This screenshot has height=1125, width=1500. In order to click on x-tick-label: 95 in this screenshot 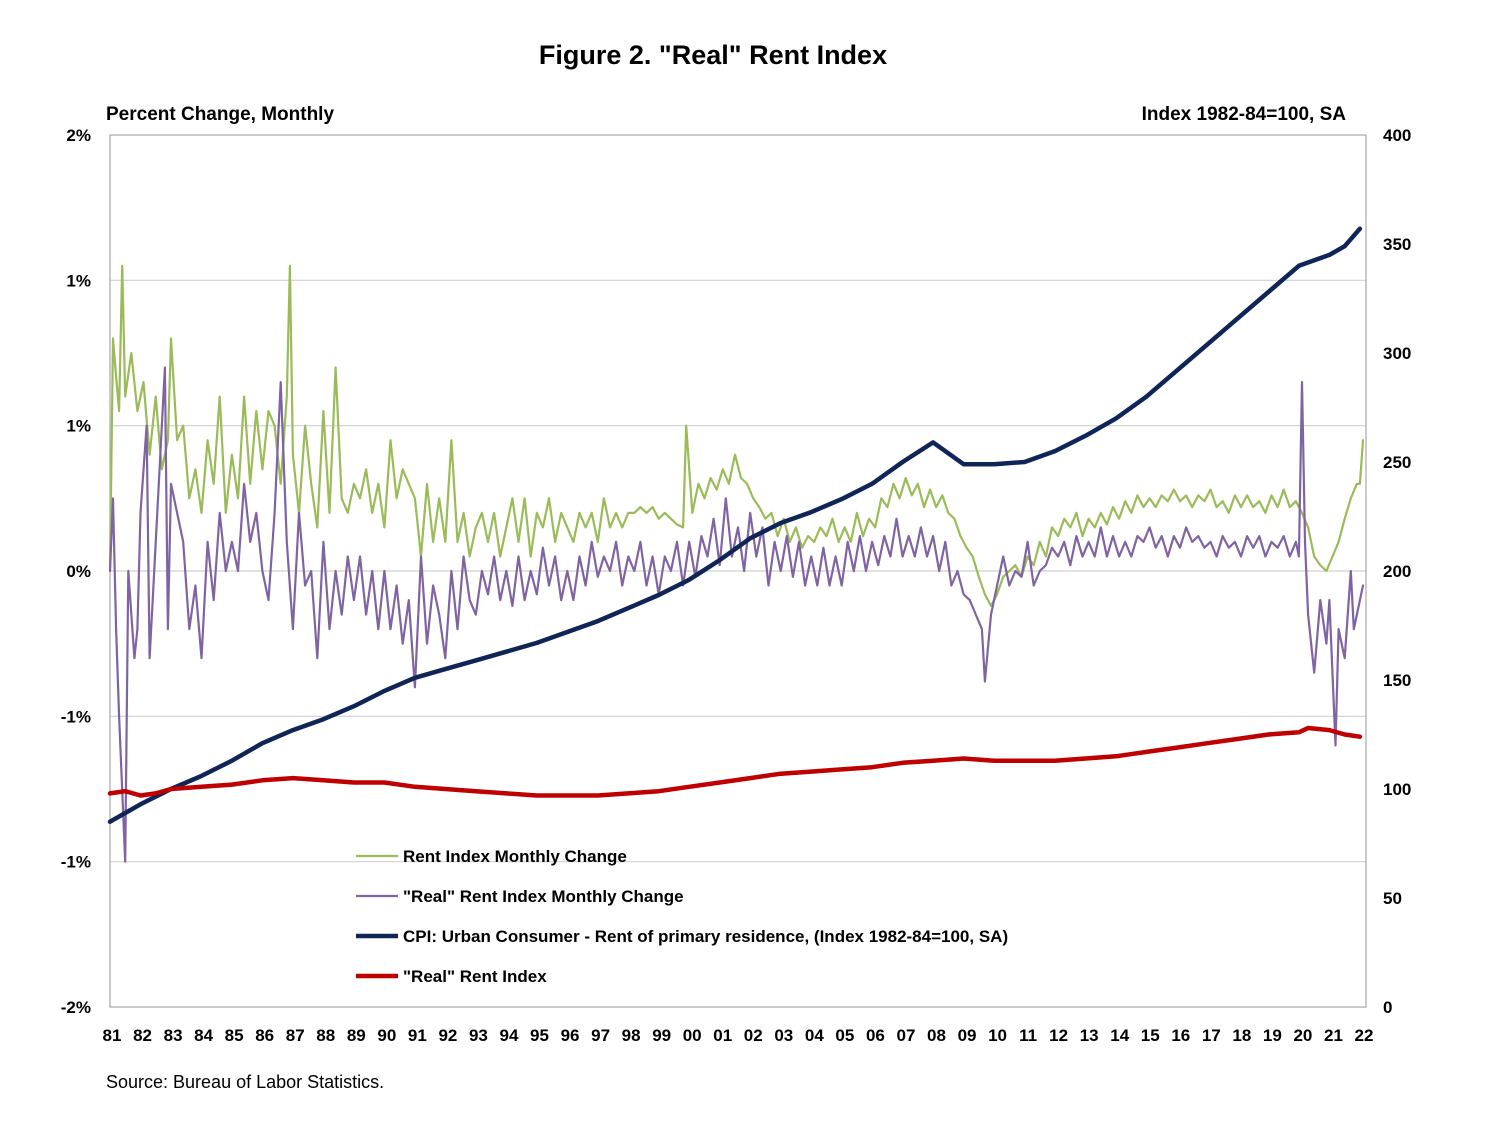, I will do `click(539, 1035)`.